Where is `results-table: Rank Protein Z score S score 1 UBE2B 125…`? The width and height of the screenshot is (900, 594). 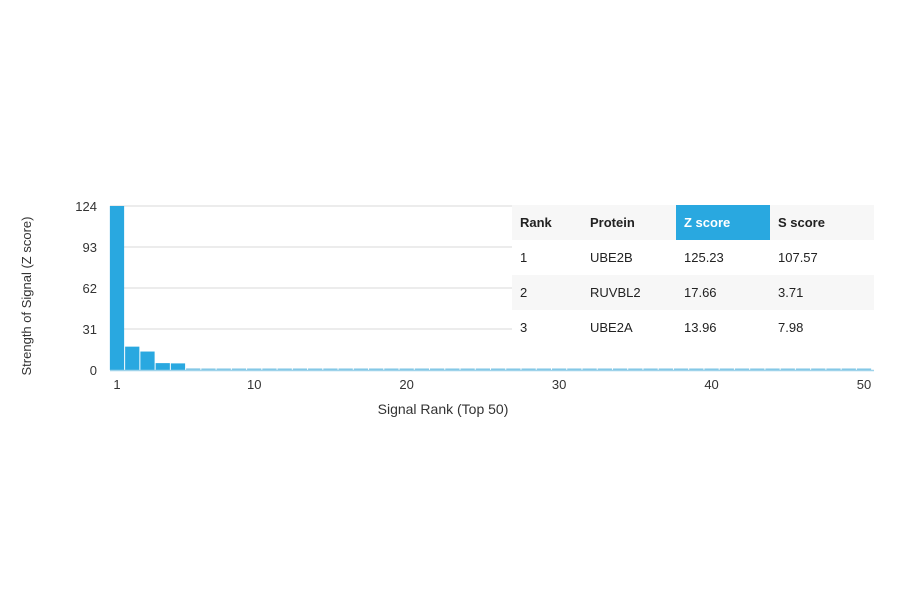
results-table: Rank Protein Z score S score 1 UBE2B 125… is located at coordinates (693, 275).